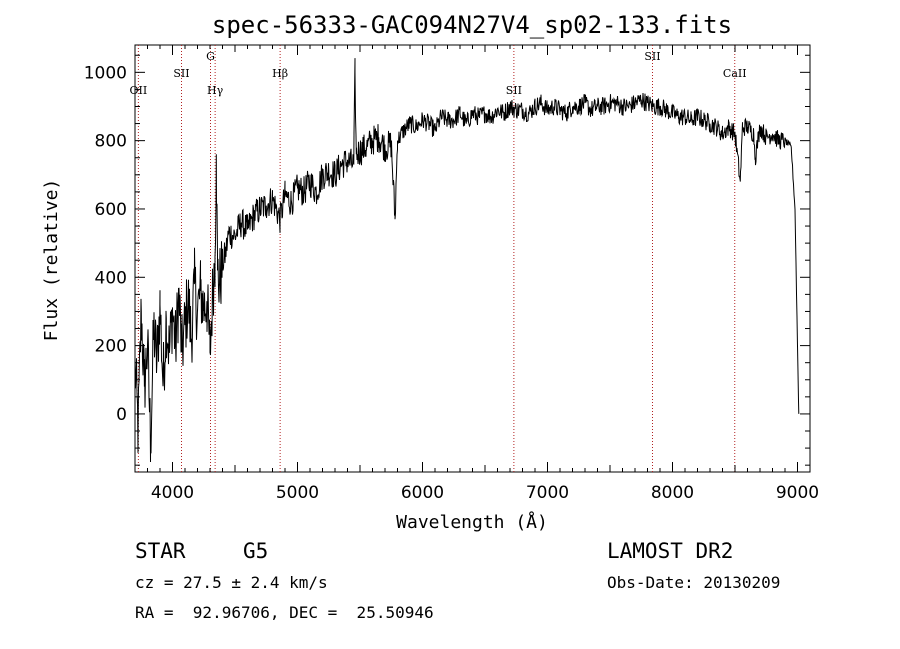  Describe the element at coordinates (111, 210) in the screenshot. I see `y-tick-label: 600` at that location.